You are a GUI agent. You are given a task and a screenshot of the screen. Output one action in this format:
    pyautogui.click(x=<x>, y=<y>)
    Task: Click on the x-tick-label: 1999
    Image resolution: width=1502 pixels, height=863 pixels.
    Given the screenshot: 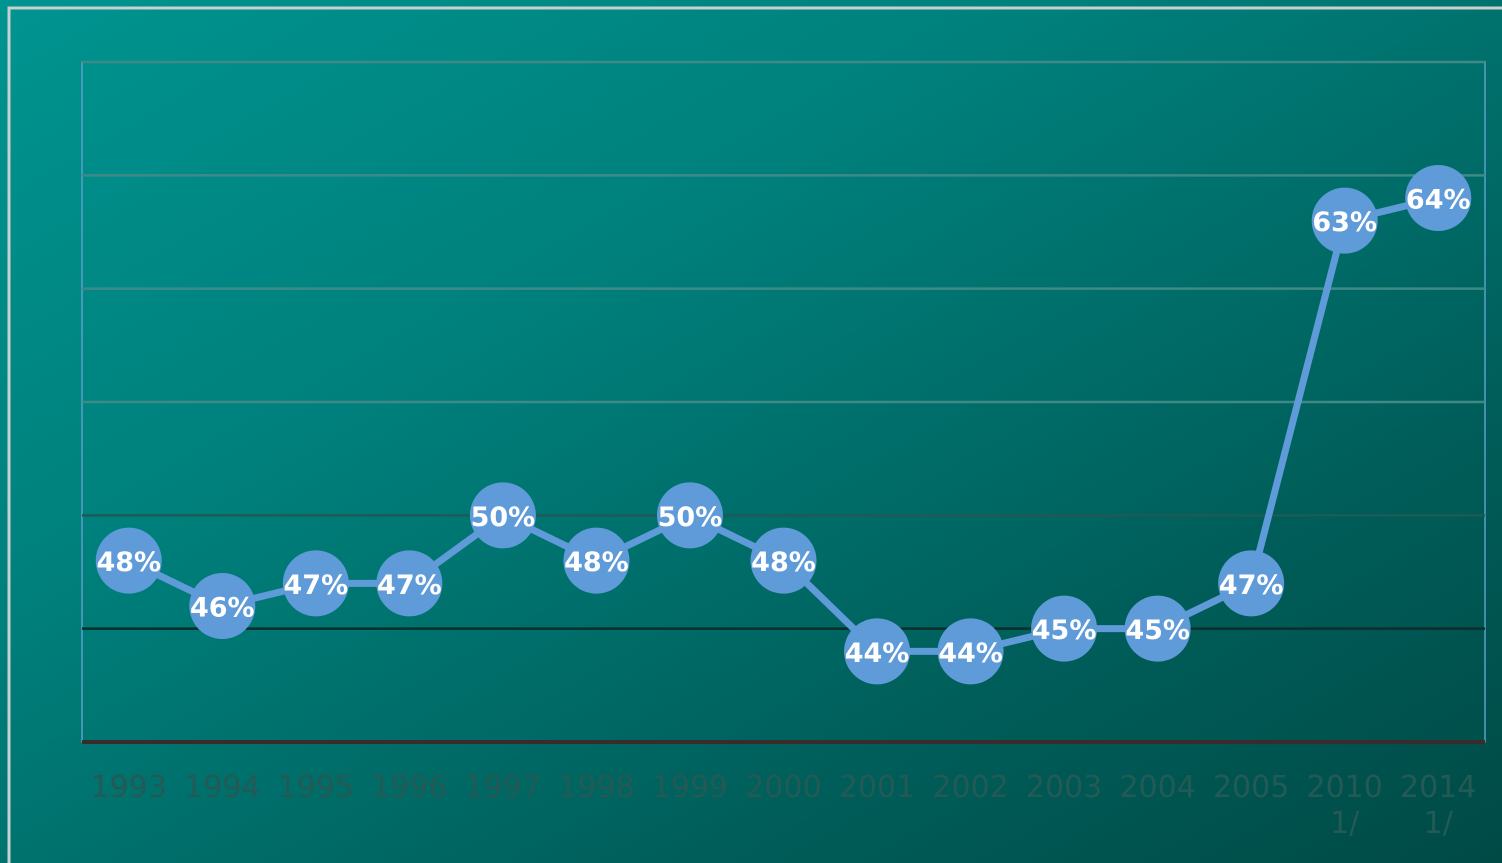 What is the action you would take?
    pyautogui.click(x=690, y=787)
    